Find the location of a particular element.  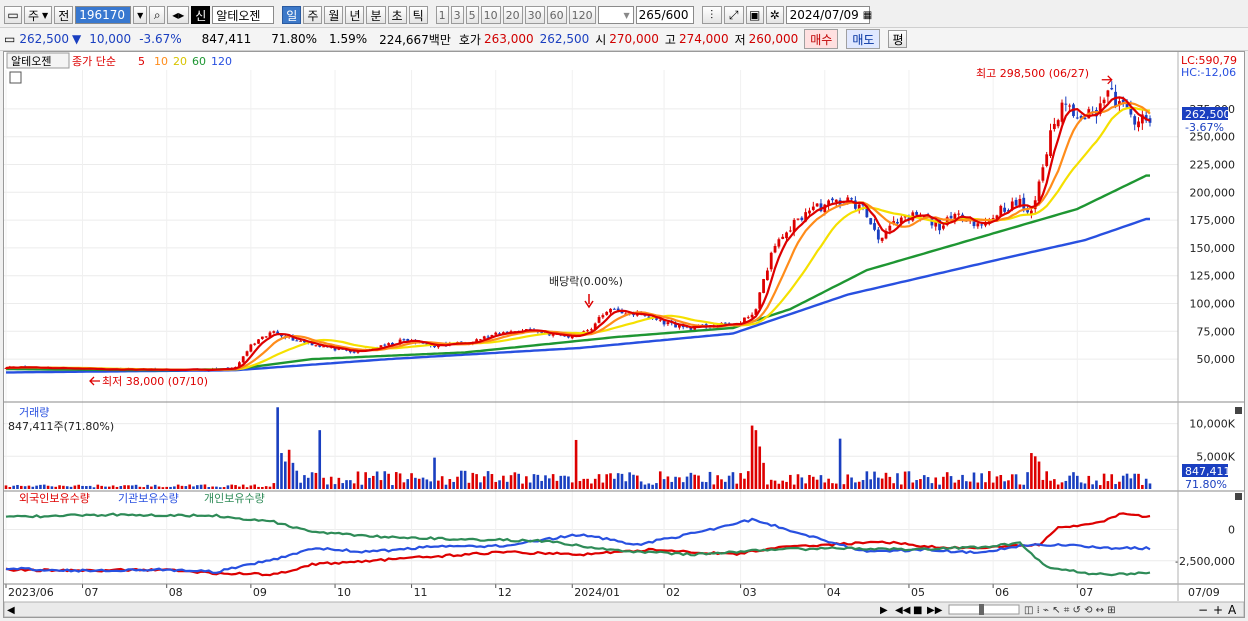

ma120-label: 120 is located at coordinates (221, 61).